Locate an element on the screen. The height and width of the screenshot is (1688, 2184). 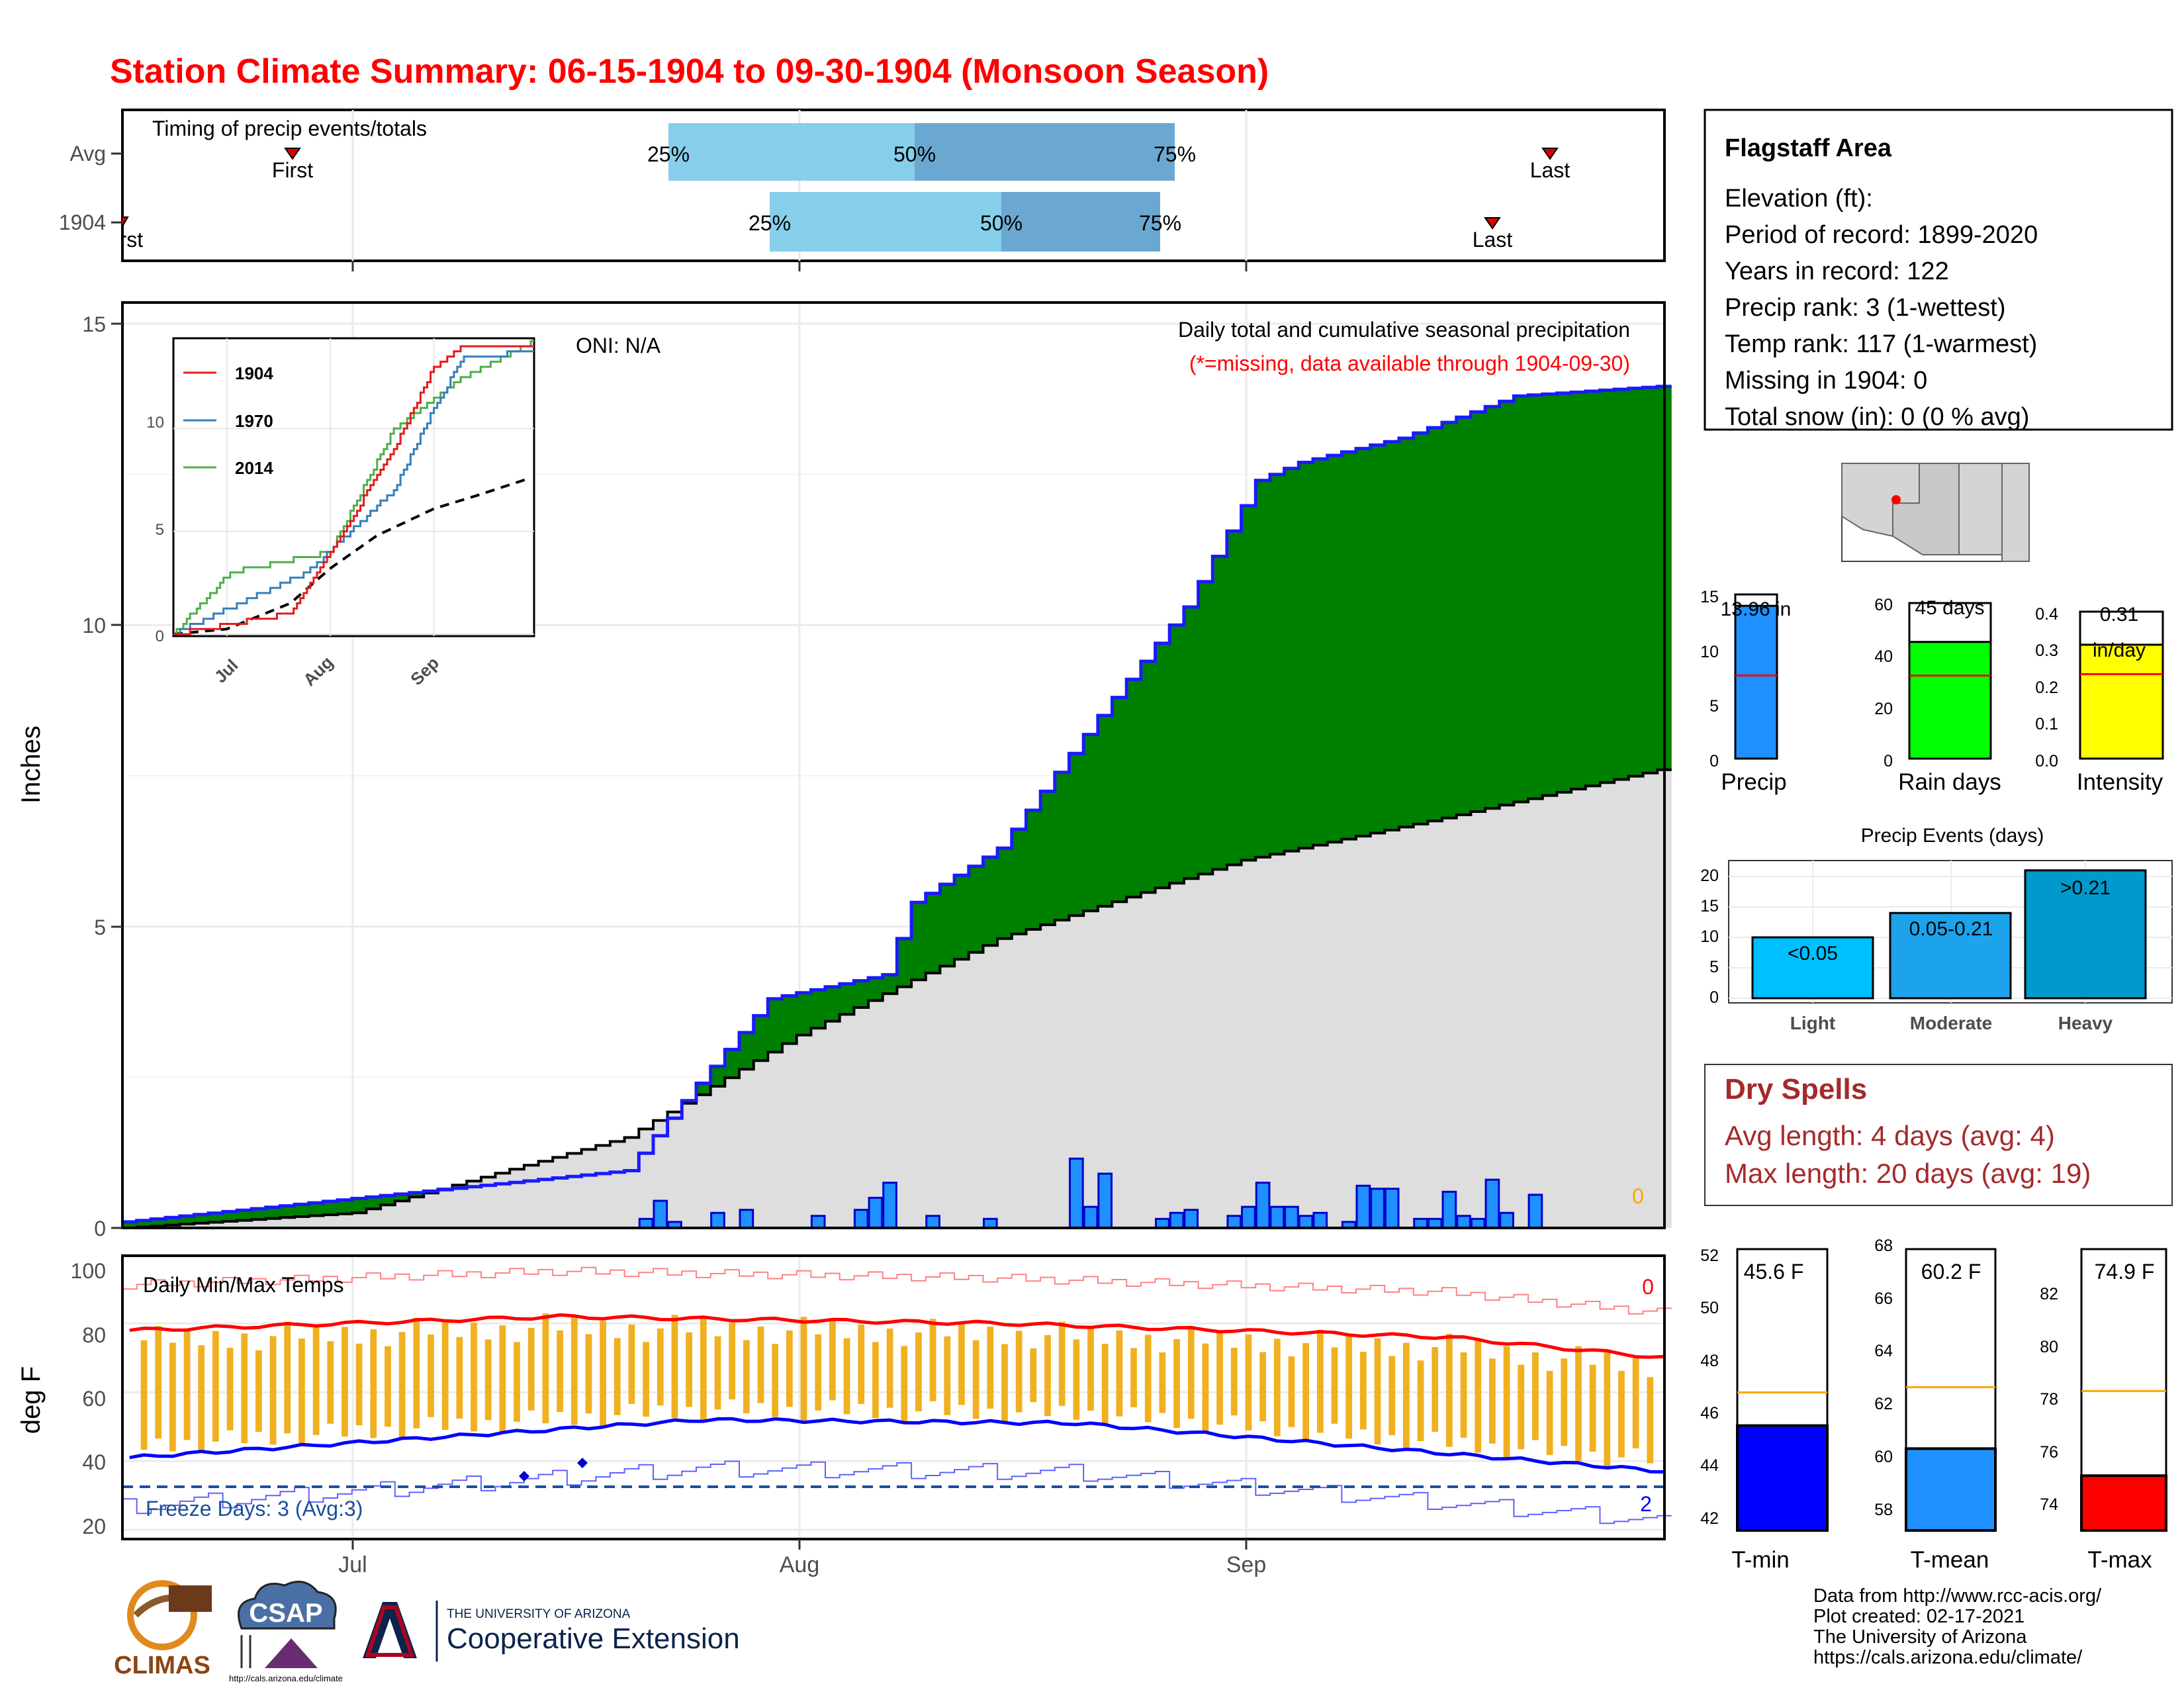
timing-avg-last-marker is located at coordinates (1550, 154).